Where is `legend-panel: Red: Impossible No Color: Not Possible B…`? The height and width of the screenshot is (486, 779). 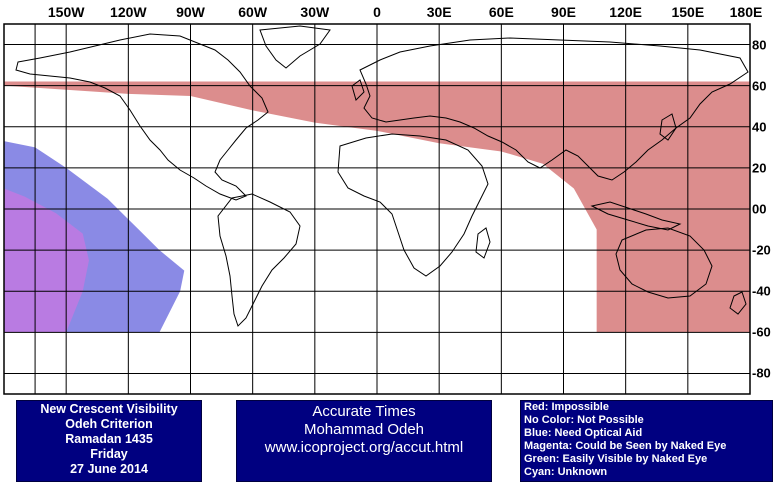
legend-panel: Red: Impossible No Color: Not Possible B… is located at coordinates (646, 441).